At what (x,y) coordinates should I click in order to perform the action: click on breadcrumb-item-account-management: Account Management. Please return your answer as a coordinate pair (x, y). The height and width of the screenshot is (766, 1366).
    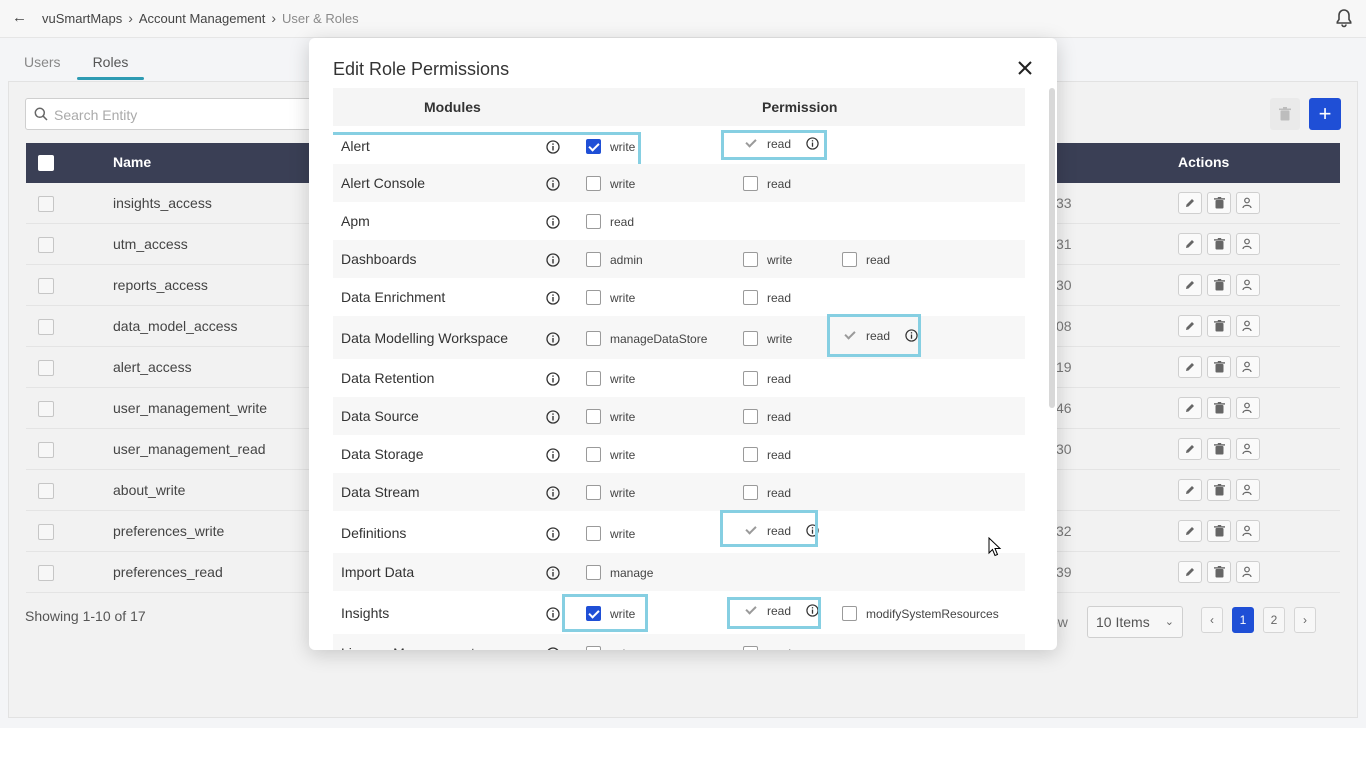
    Looking at the image, I should click on (202, 18).